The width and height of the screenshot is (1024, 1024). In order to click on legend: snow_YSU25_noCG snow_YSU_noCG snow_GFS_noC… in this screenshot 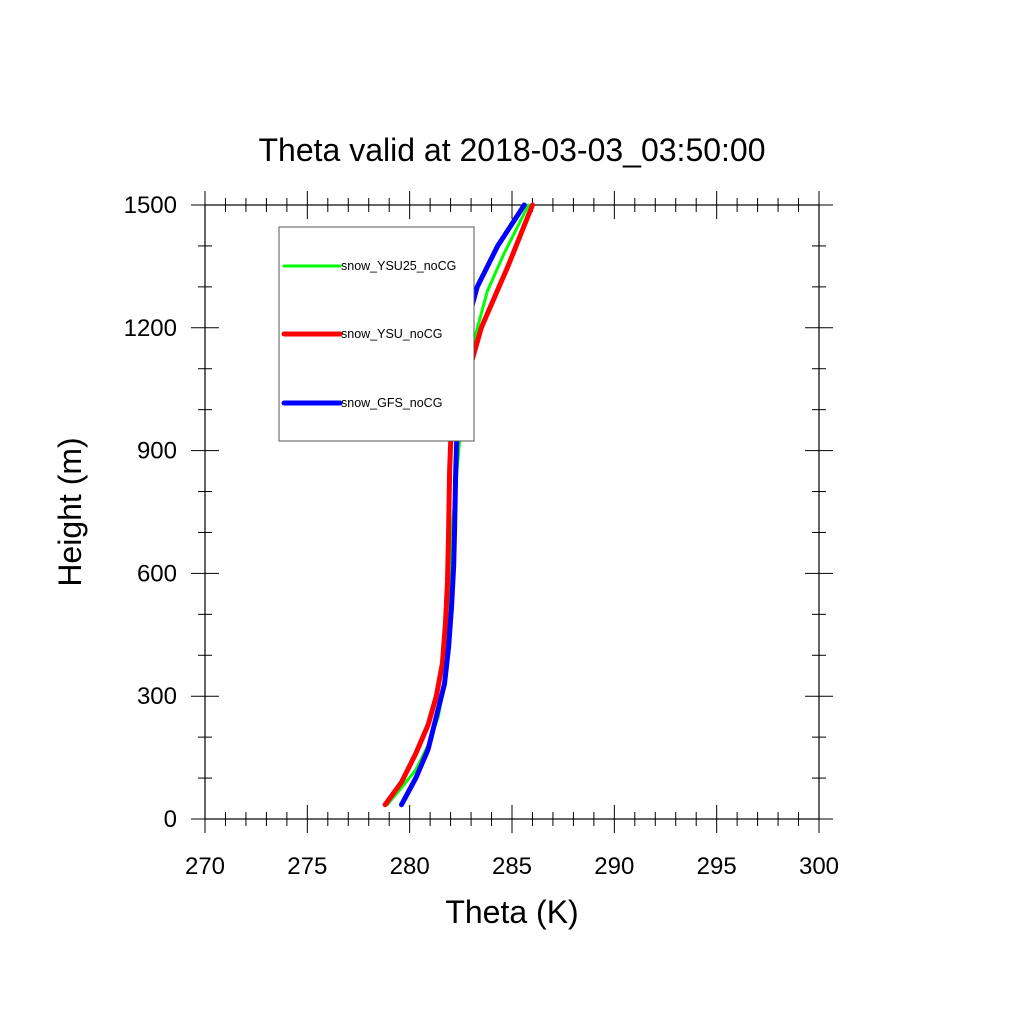, I will do `click(376, 334)`.